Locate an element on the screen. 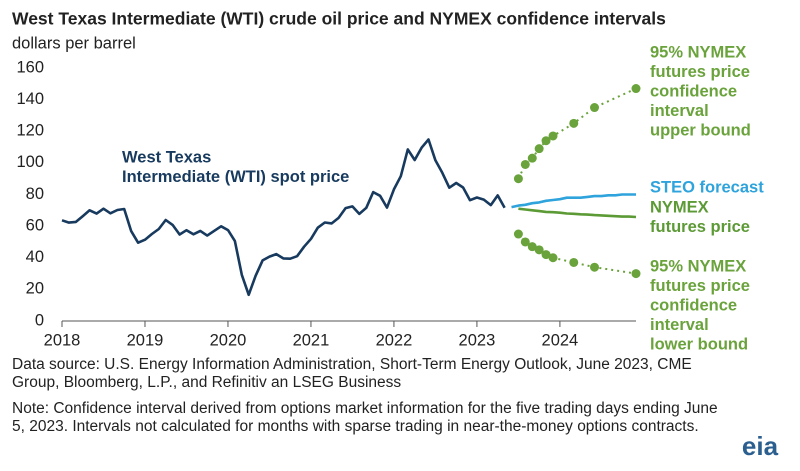 The height and width of the screenshot is (471, 800). y-tick-label: 0 is located at coordinates (39, 320).